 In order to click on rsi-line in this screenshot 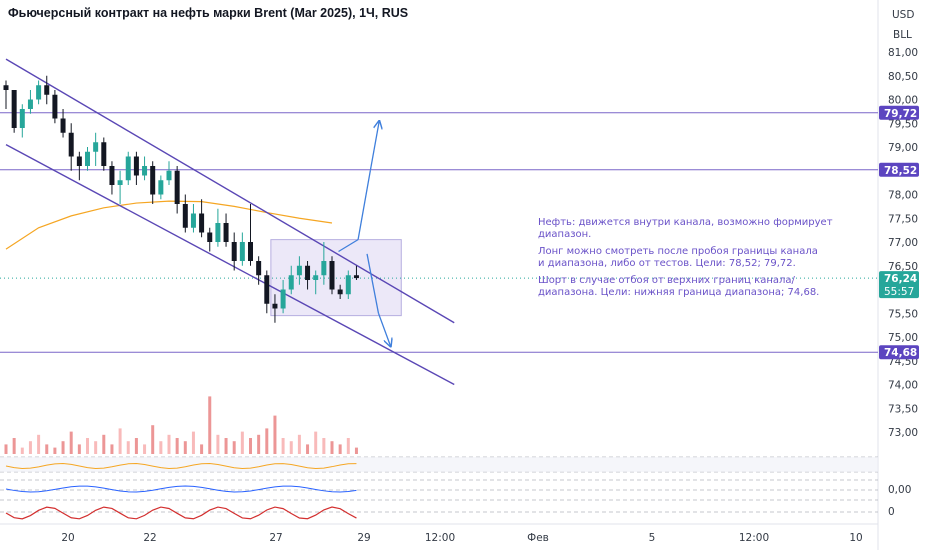, I will do `click(181, 513)`.